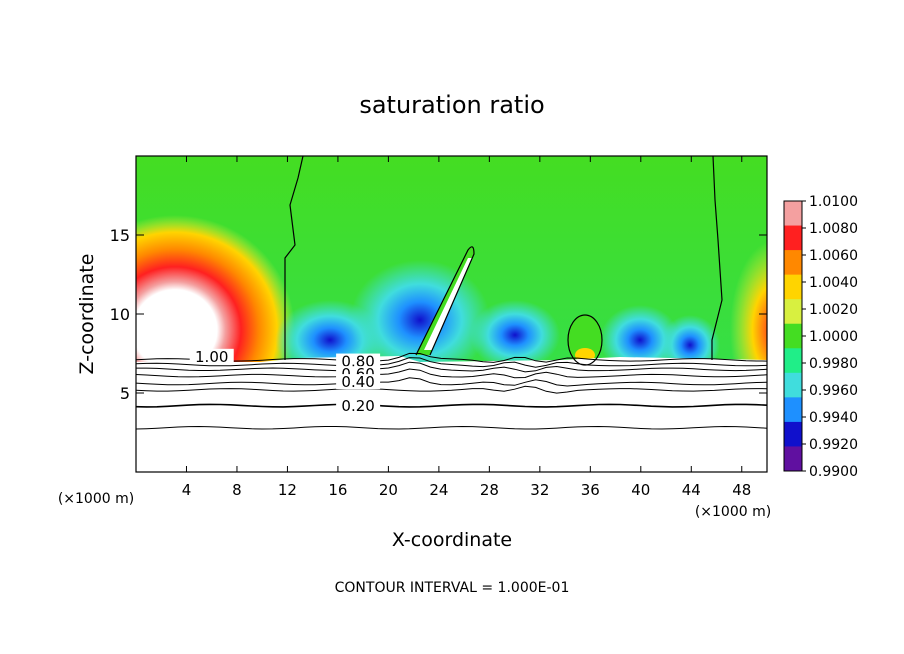 The height and width of the screenshot is (654, 904). Describe the element at coordinates (451, 105) in the screenshot. I see `chart-title: saturation ratio` at that location.